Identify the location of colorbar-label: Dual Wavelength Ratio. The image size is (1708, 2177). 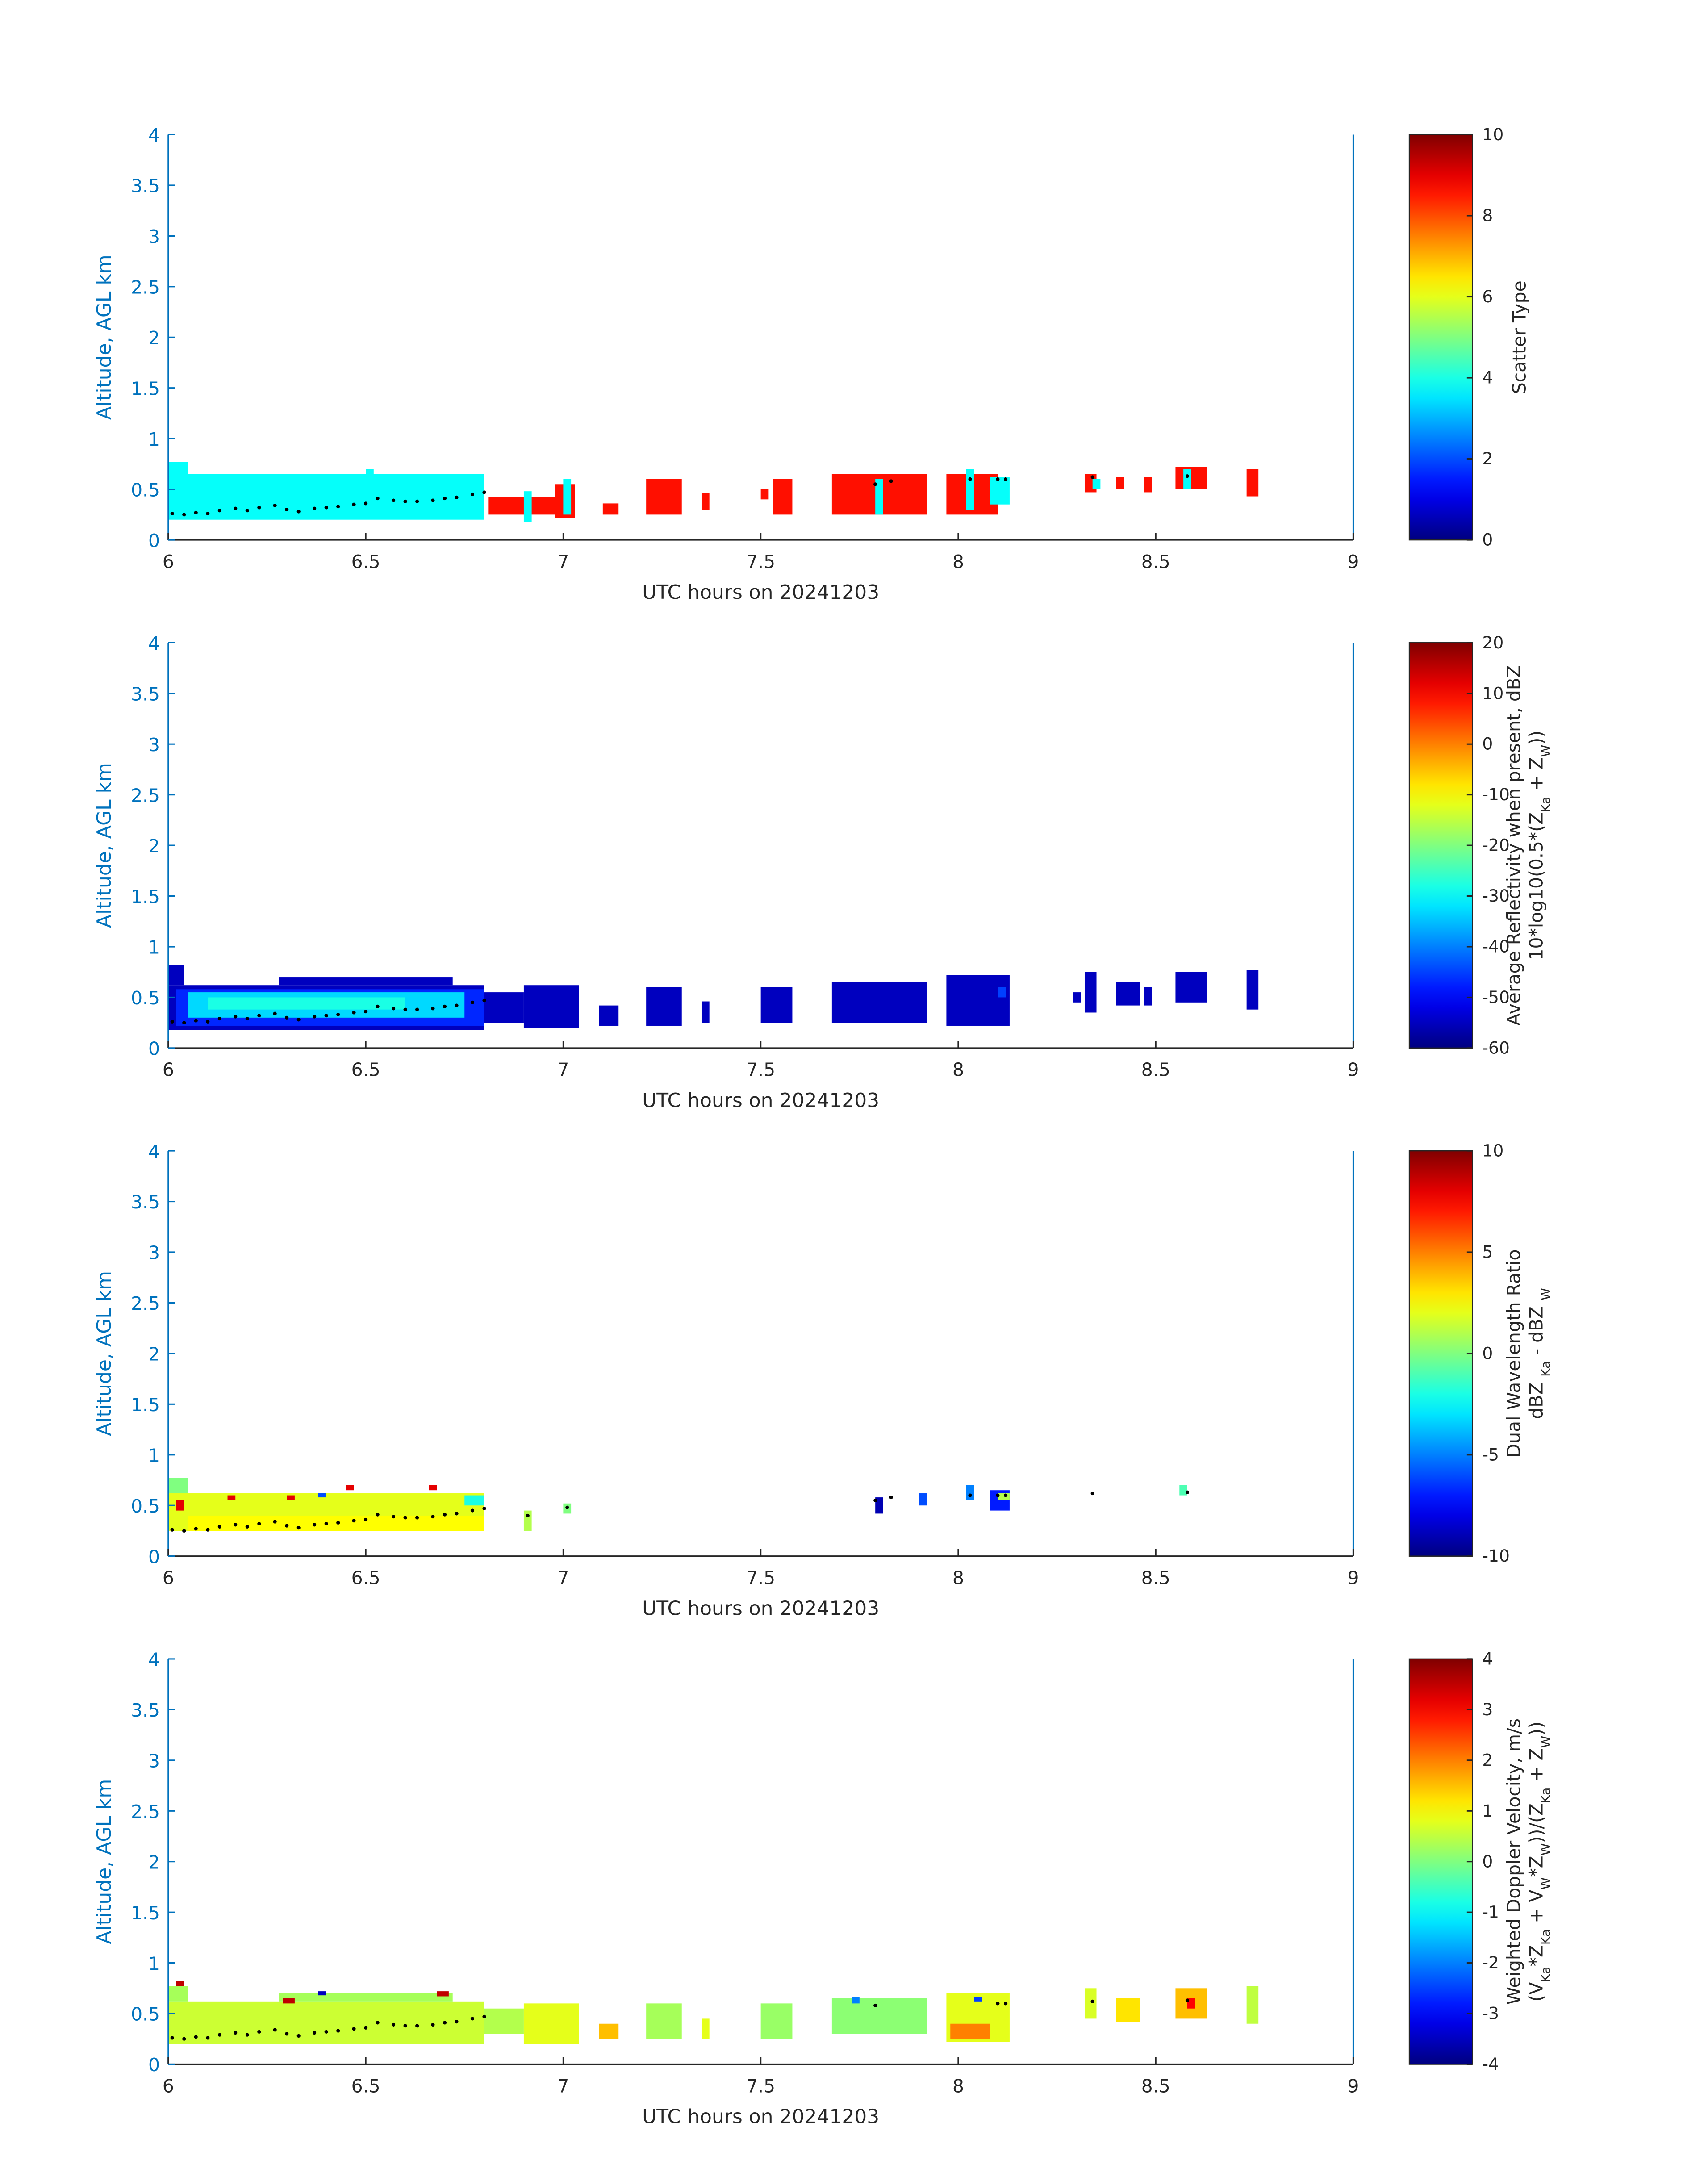
(1513, 1353).